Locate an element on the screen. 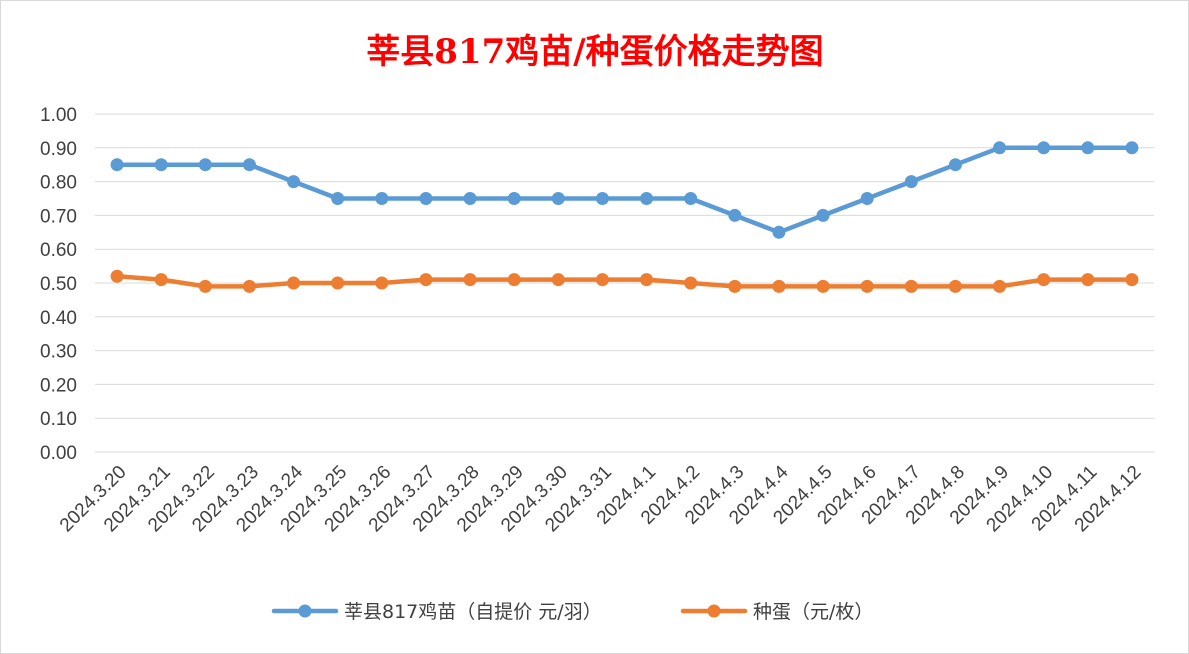 The height and width of the screenshot is (654, 1189). chart-title: 莘县817鸡苗/种蛋价格走势图 is located at coordinates (594, 52).